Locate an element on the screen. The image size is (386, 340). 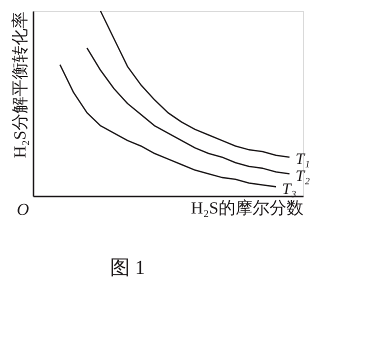
x-axis-title: H₂S的摩尔分数 is located at coordinates (247, 208).